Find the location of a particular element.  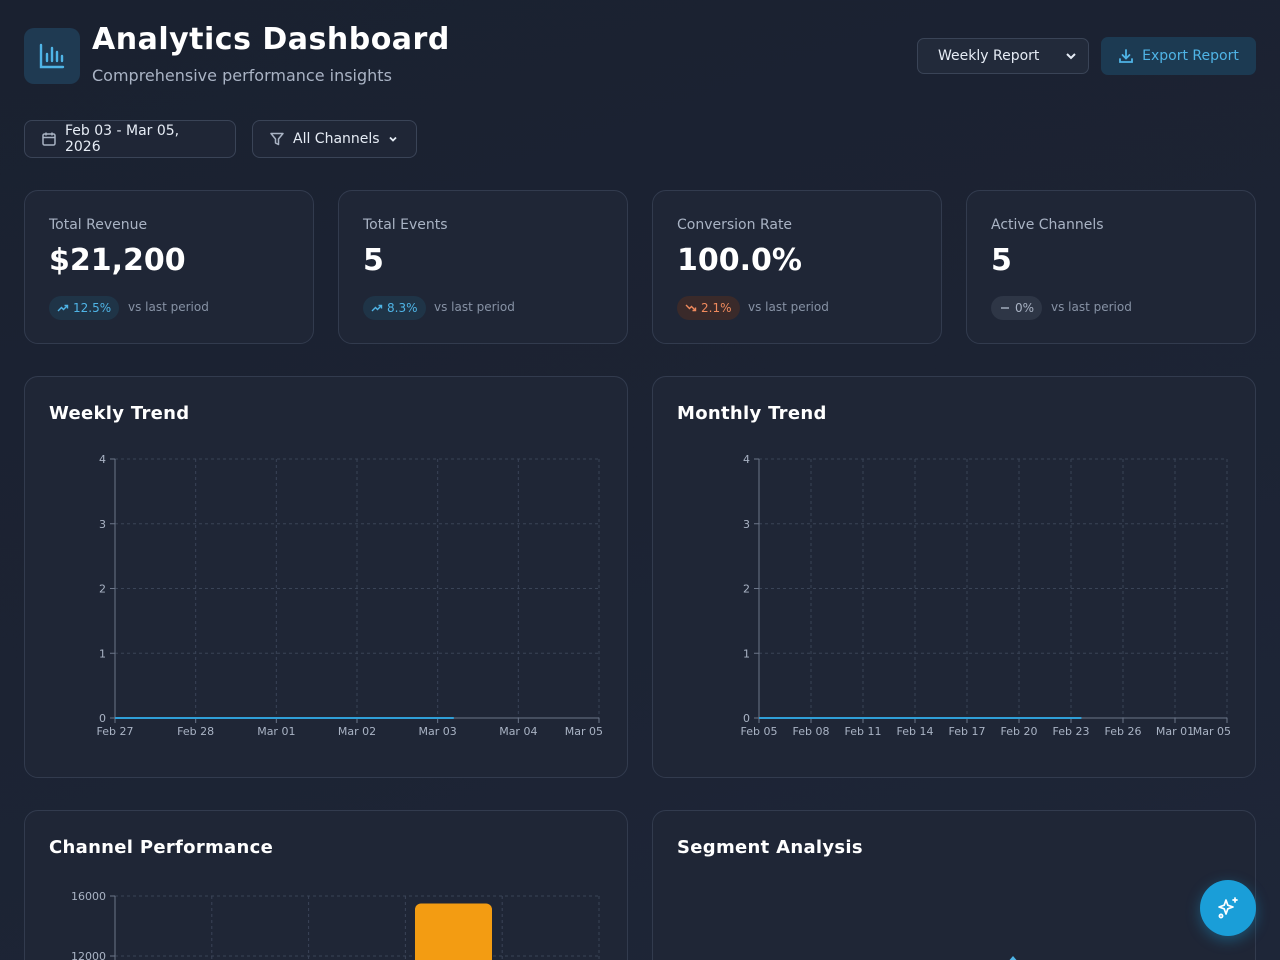

channel-filter: All Channels is located at coordinates (334, 139).